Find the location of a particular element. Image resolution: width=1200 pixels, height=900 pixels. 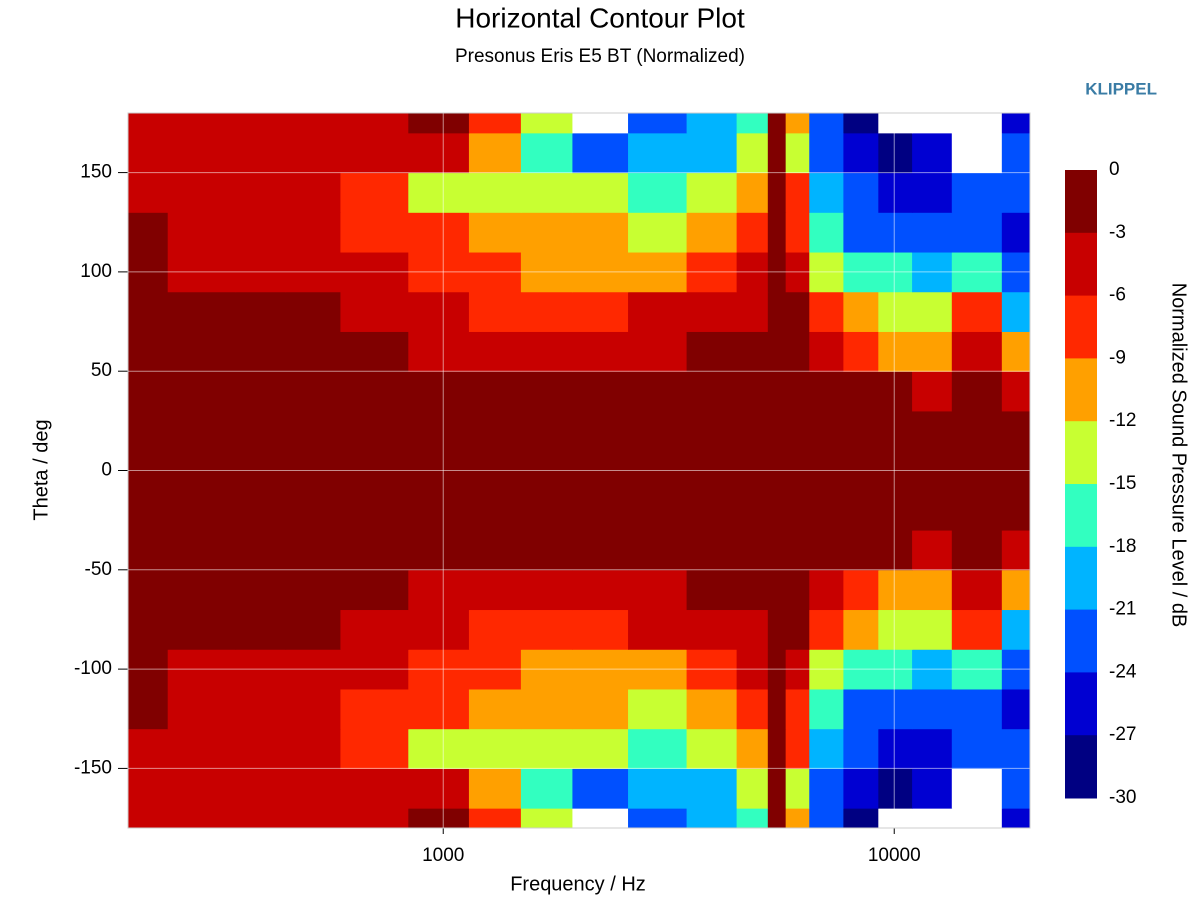

colorbar-tick-label: -9 is located at coordinates (1117, 357).